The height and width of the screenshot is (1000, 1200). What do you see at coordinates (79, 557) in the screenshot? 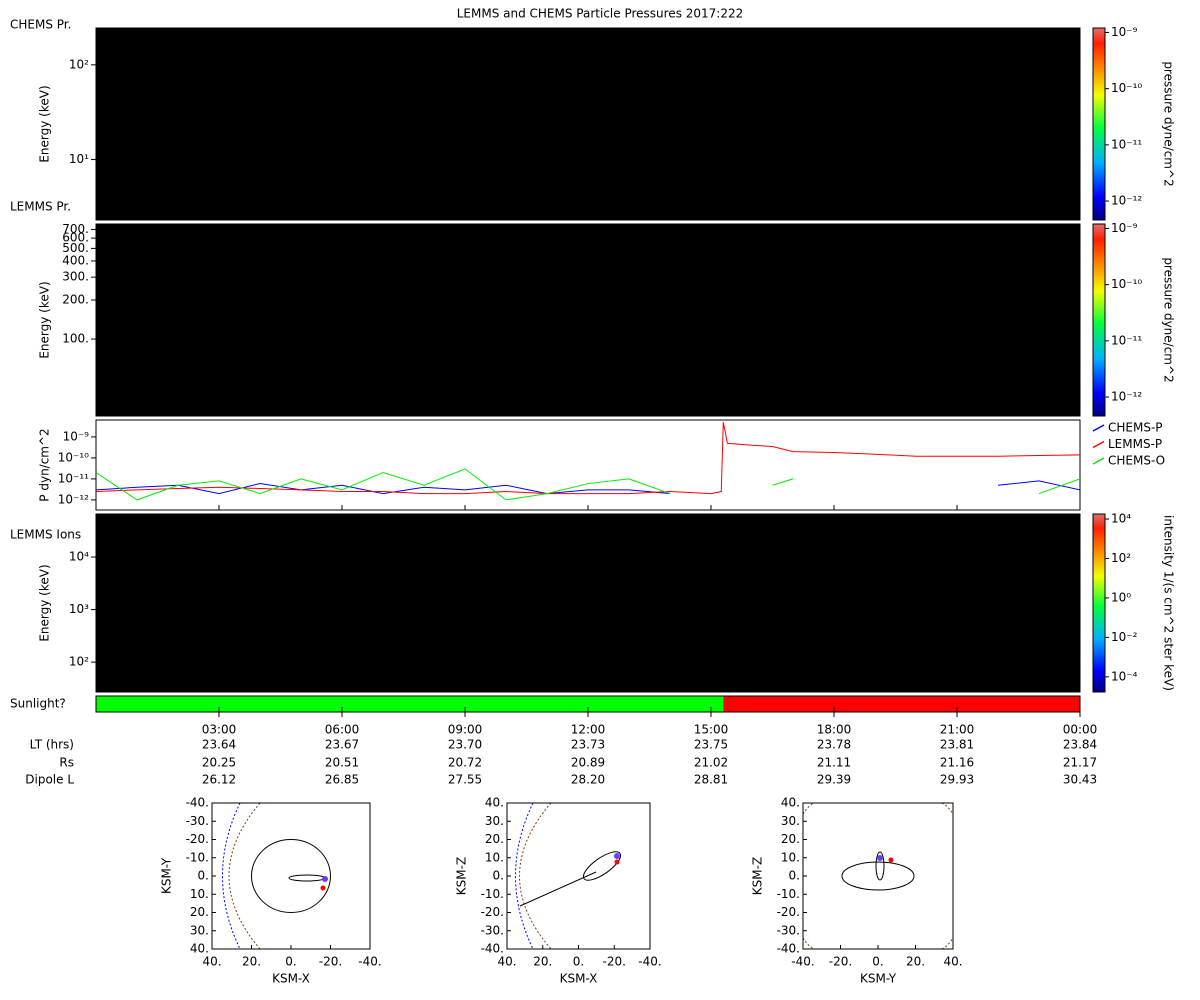
I see `y-tick-label: 10⁴` at bounding box center [79, 557].